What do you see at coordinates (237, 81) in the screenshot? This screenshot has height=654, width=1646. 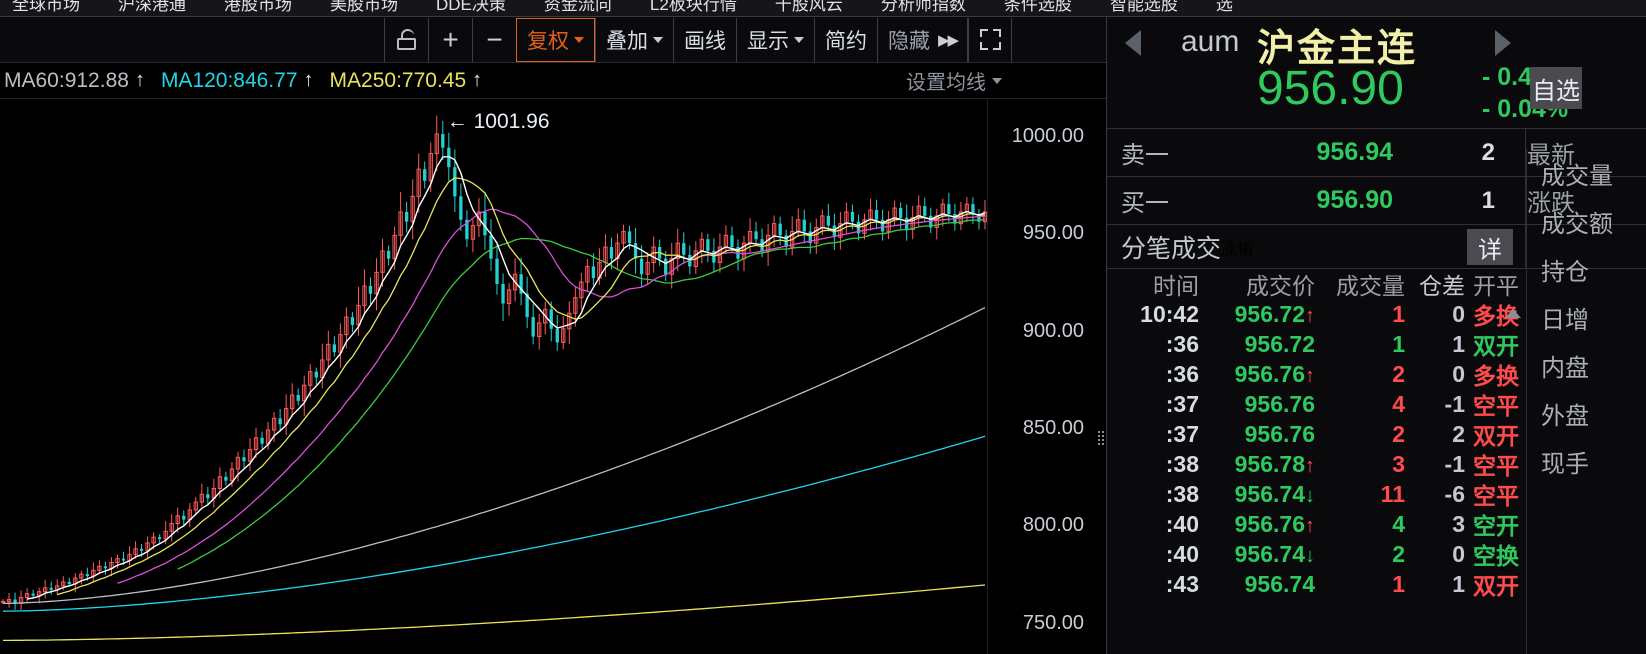 I see `ma-legend-1: MA120:846.77 ↑` at bounding box center [237, 81].